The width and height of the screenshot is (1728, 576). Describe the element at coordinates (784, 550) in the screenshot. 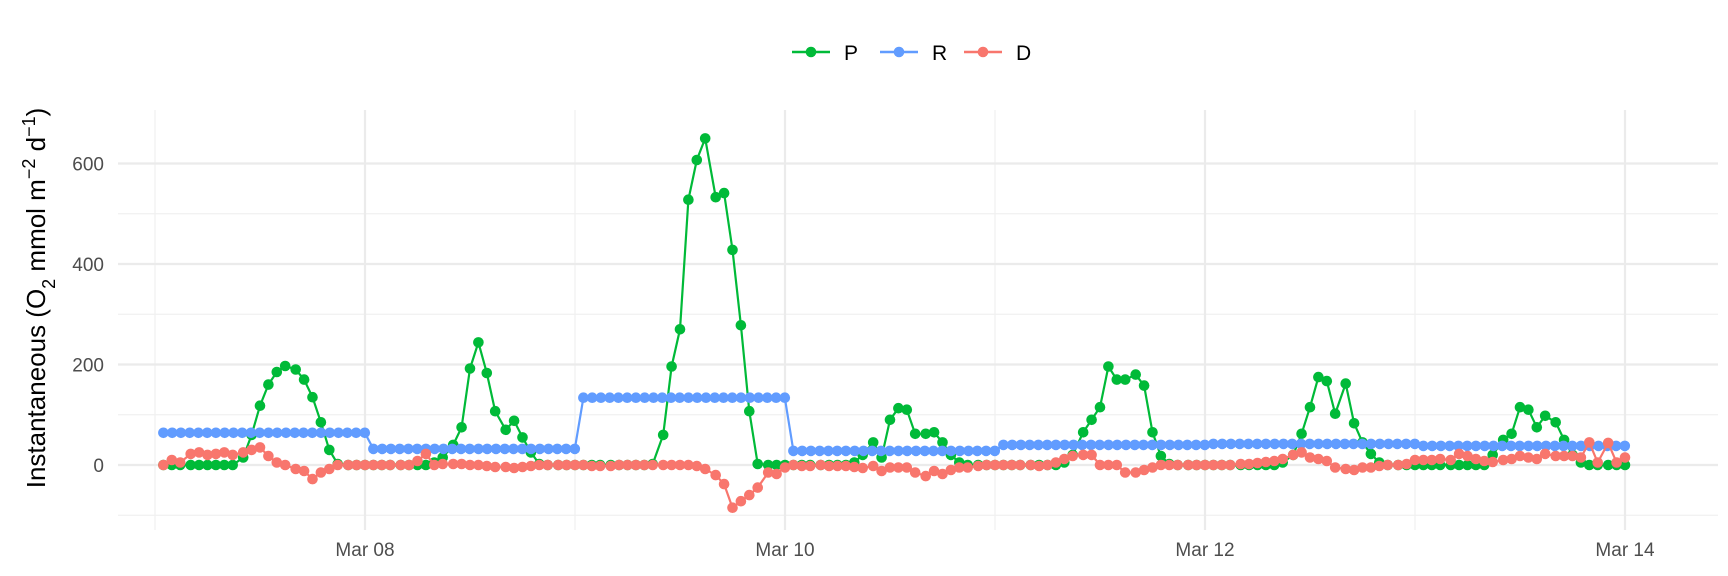

I see `x-tick-label: Mar 10` at that location.